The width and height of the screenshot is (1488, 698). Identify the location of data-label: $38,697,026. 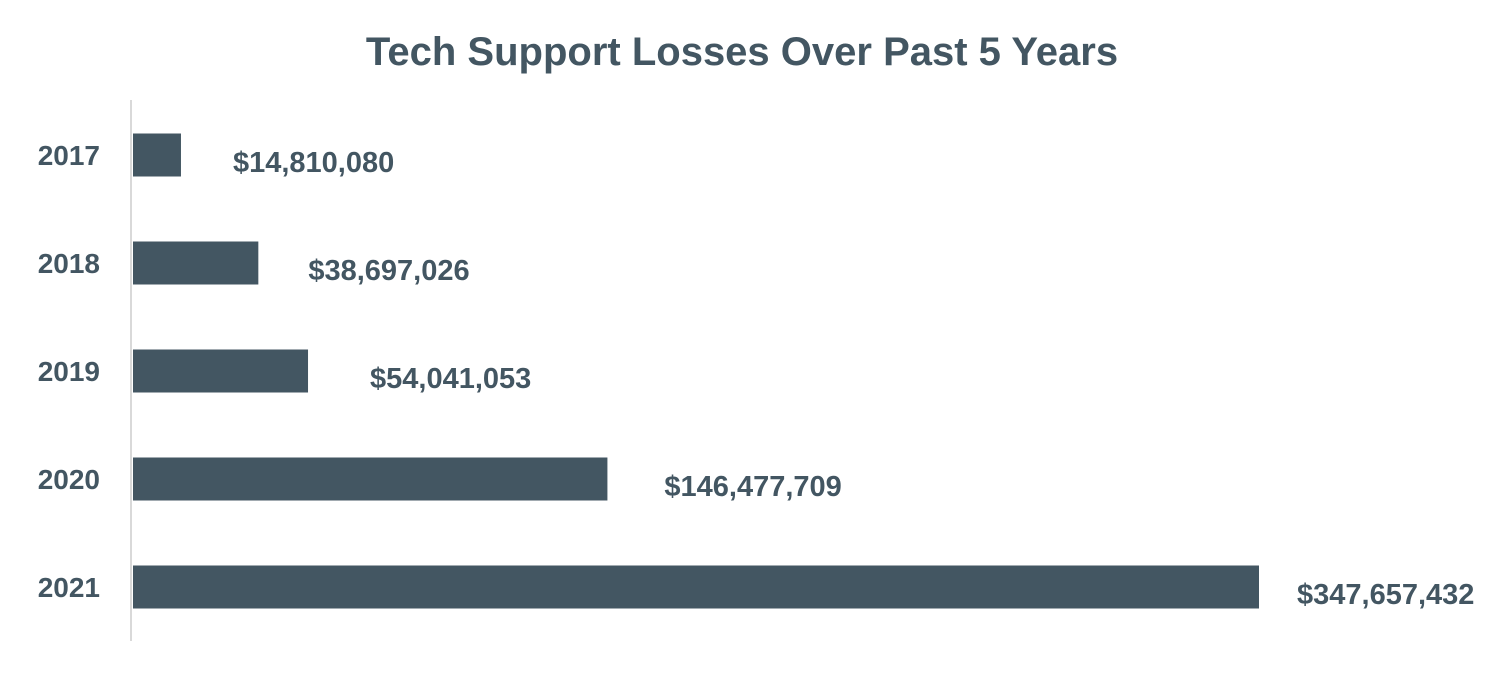
(388, 271).